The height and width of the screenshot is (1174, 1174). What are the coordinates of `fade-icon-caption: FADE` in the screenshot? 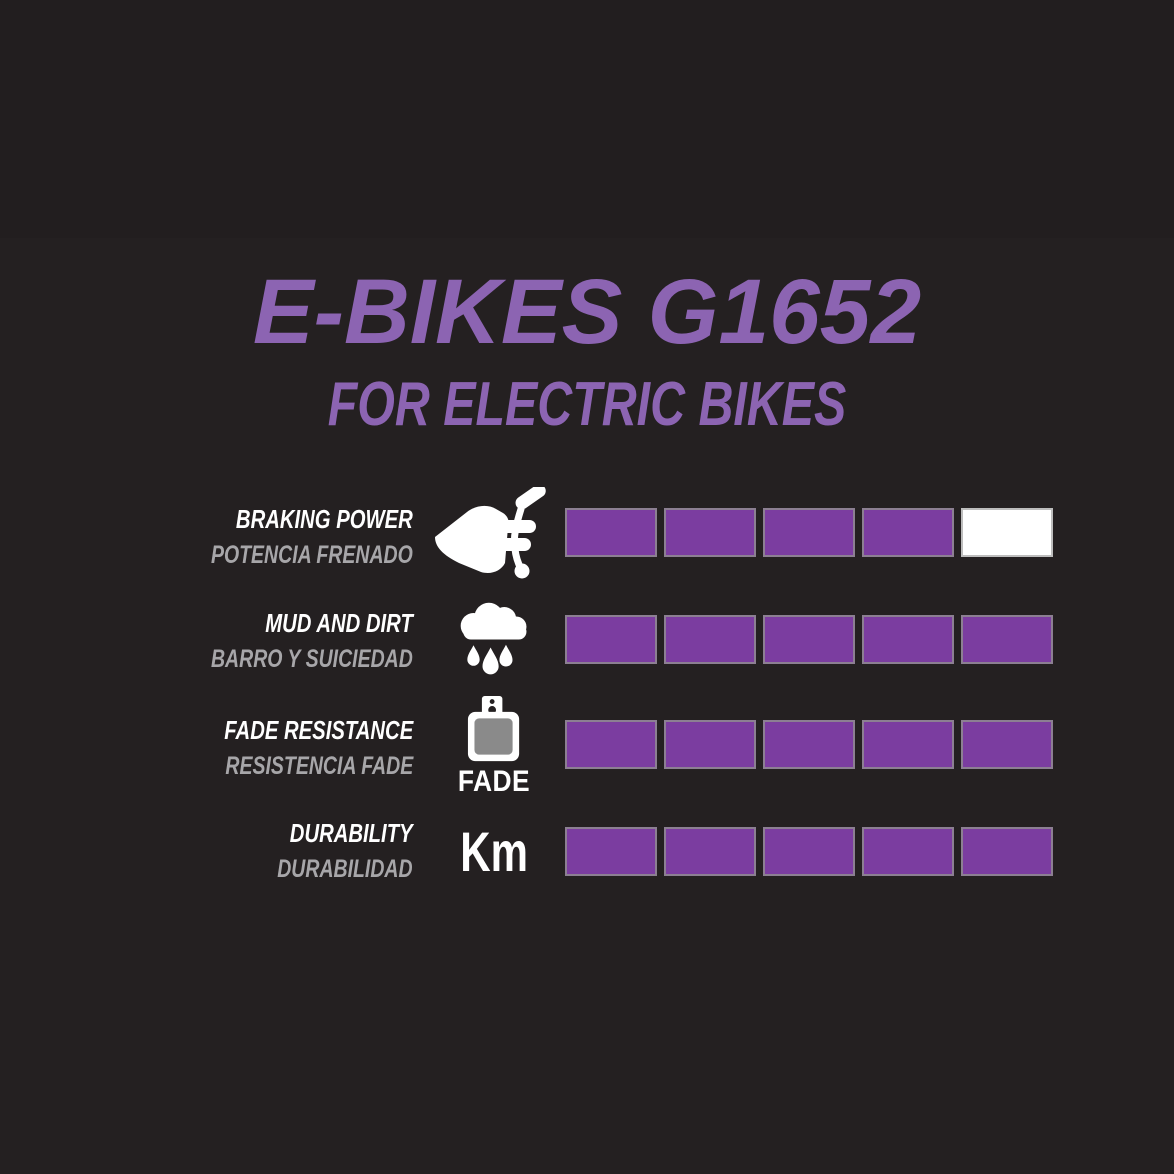 It's located at (494, 781).